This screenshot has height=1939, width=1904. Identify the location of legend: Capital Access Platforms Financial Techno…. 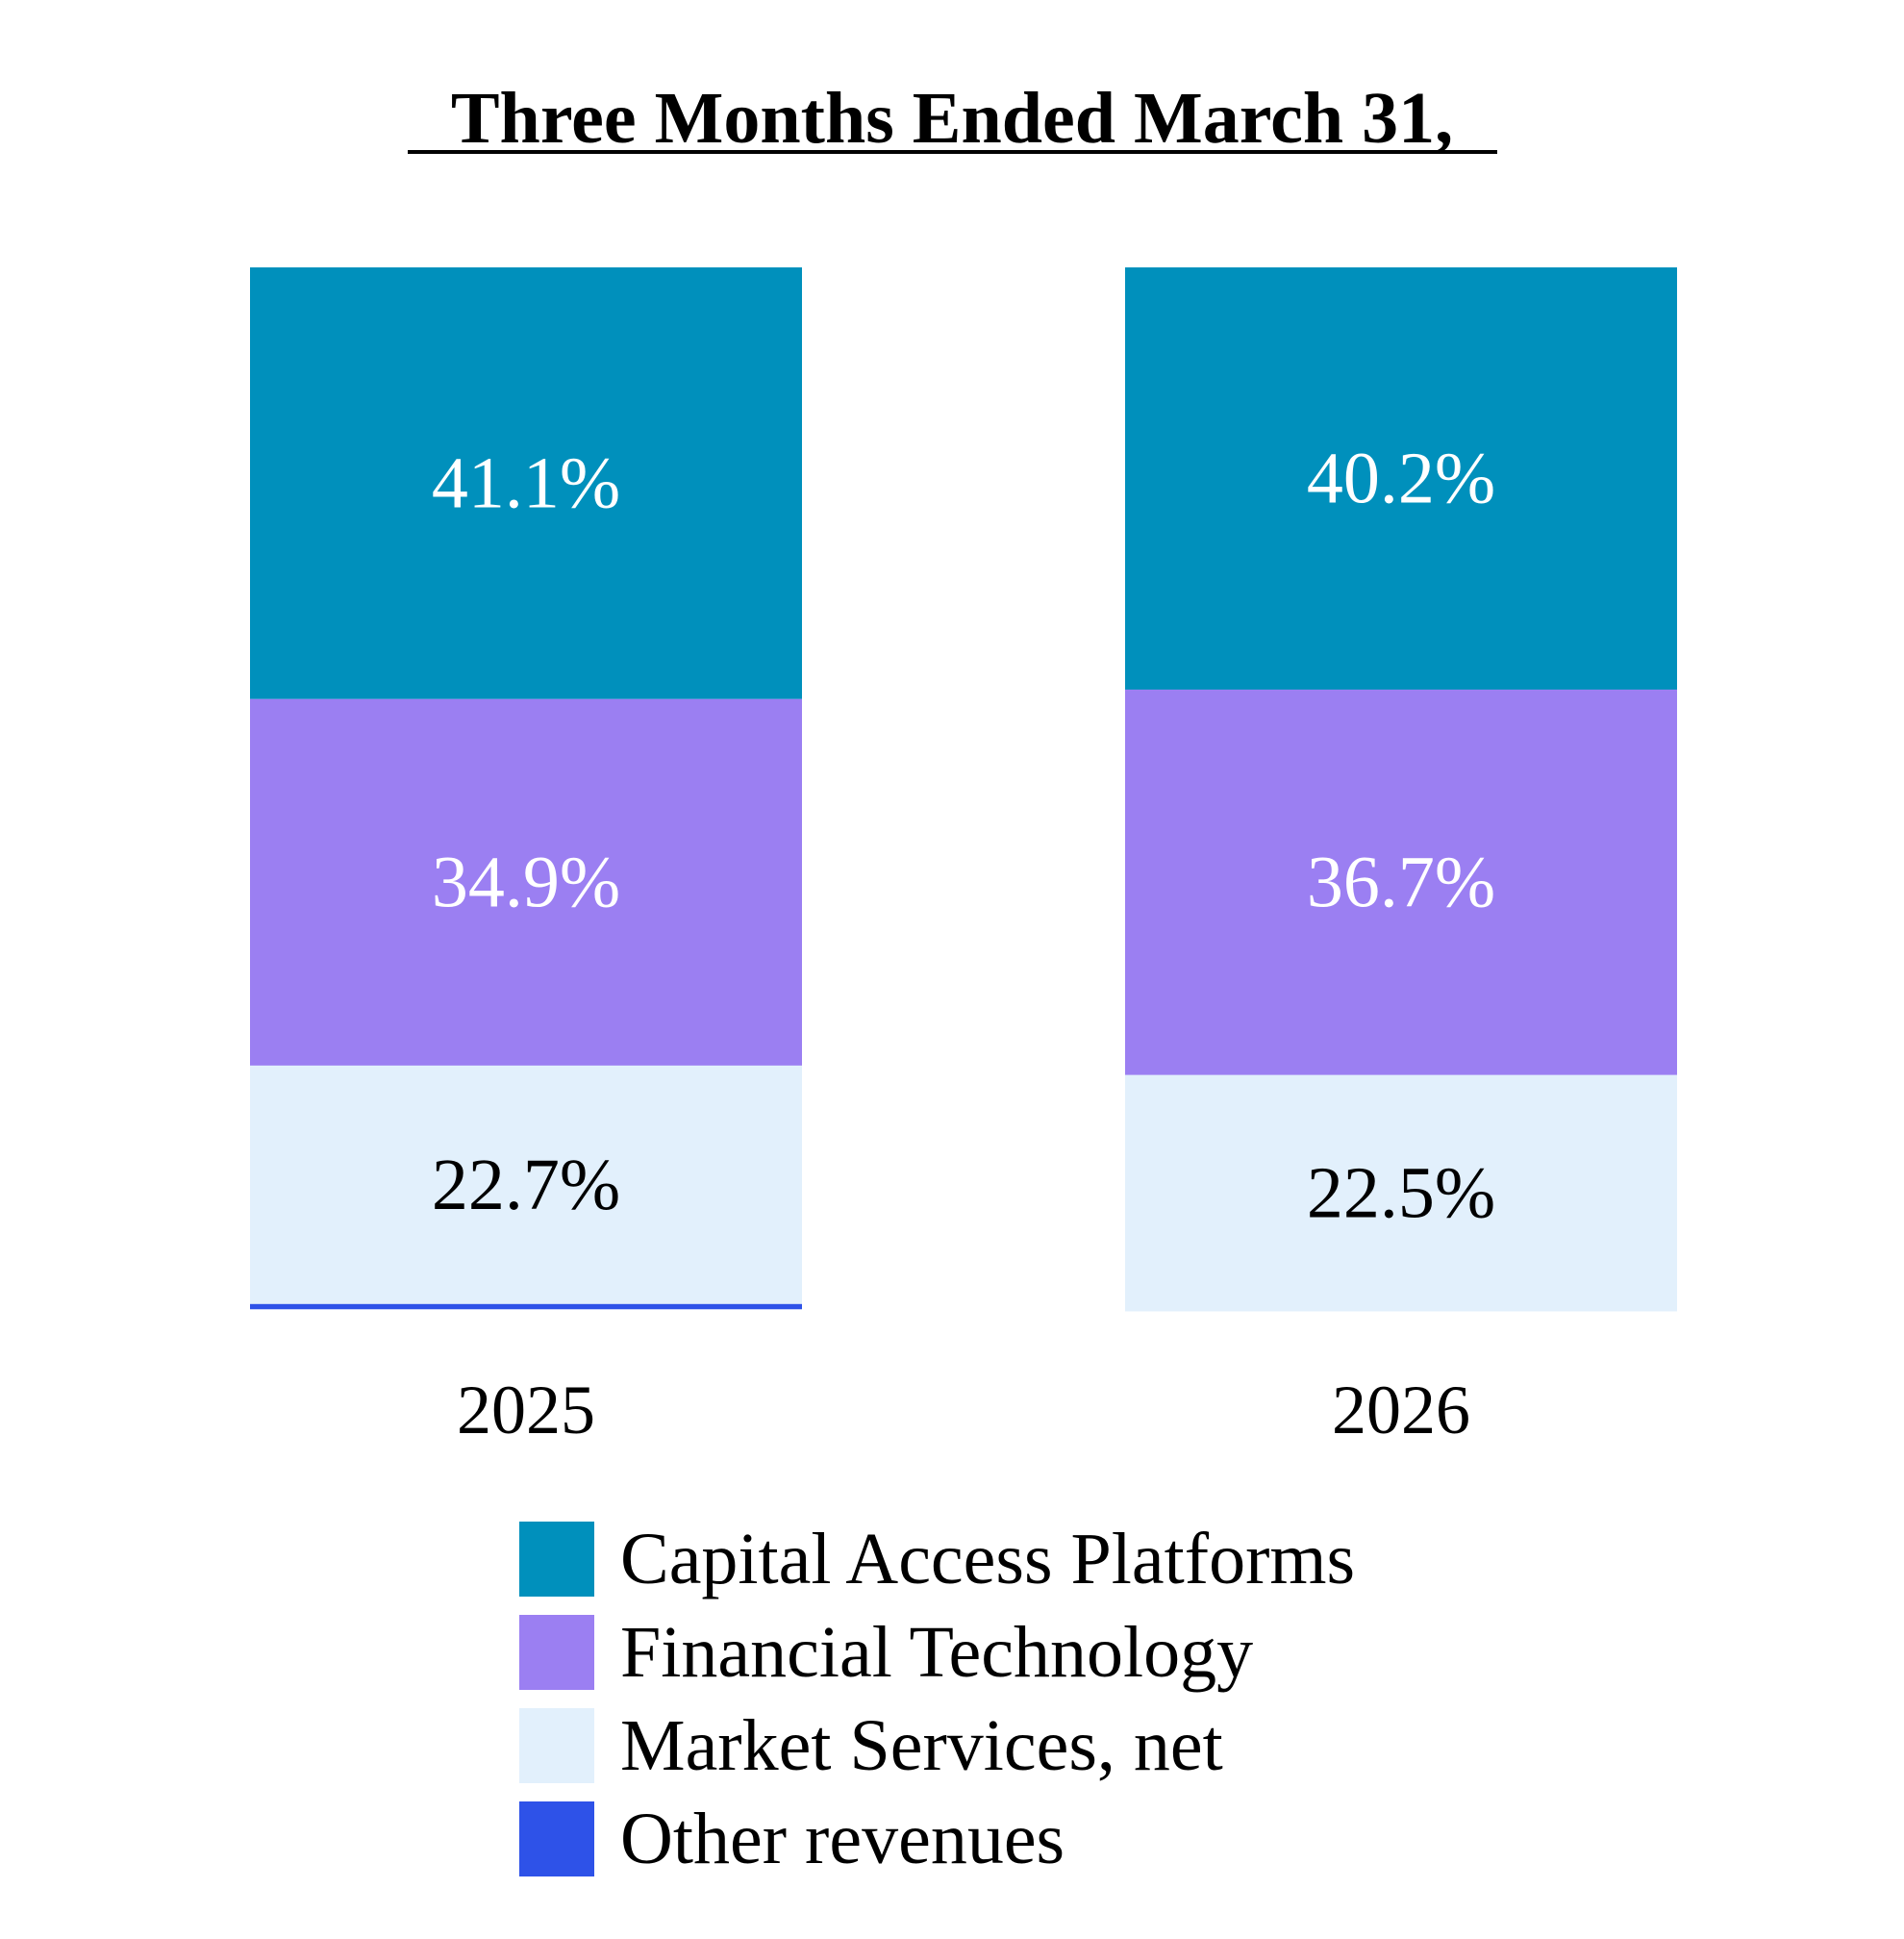
(937, 1699).